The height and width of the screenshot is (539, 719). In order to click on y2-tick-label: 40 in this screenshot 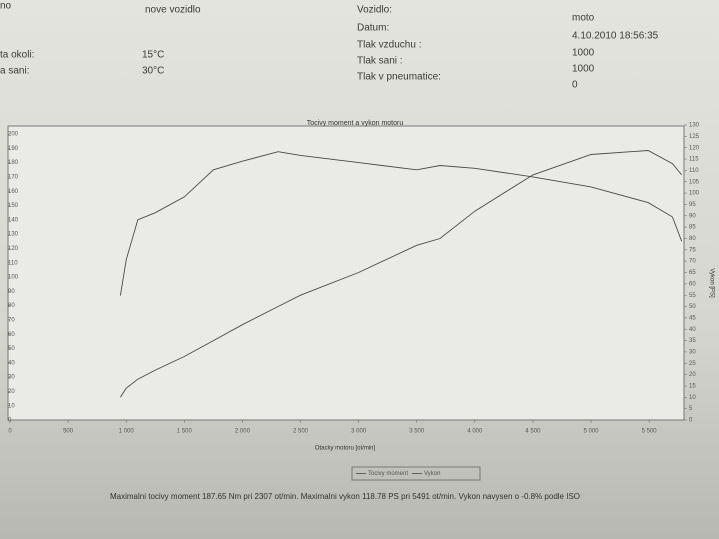, I will do `click(692, 330)`.